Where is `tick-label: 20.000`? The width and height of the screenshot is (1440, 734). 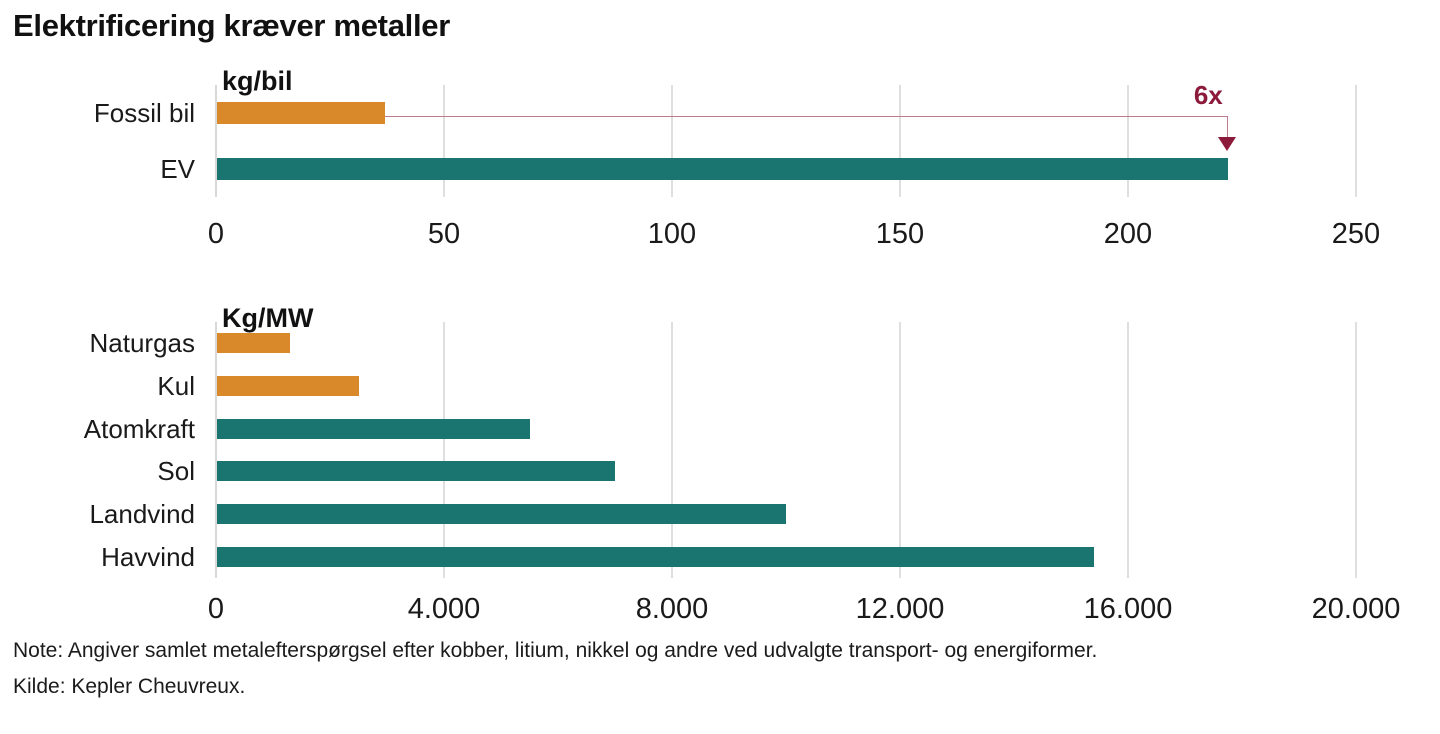 tick-label: 20.000 is located at coordinates (1356, 609).